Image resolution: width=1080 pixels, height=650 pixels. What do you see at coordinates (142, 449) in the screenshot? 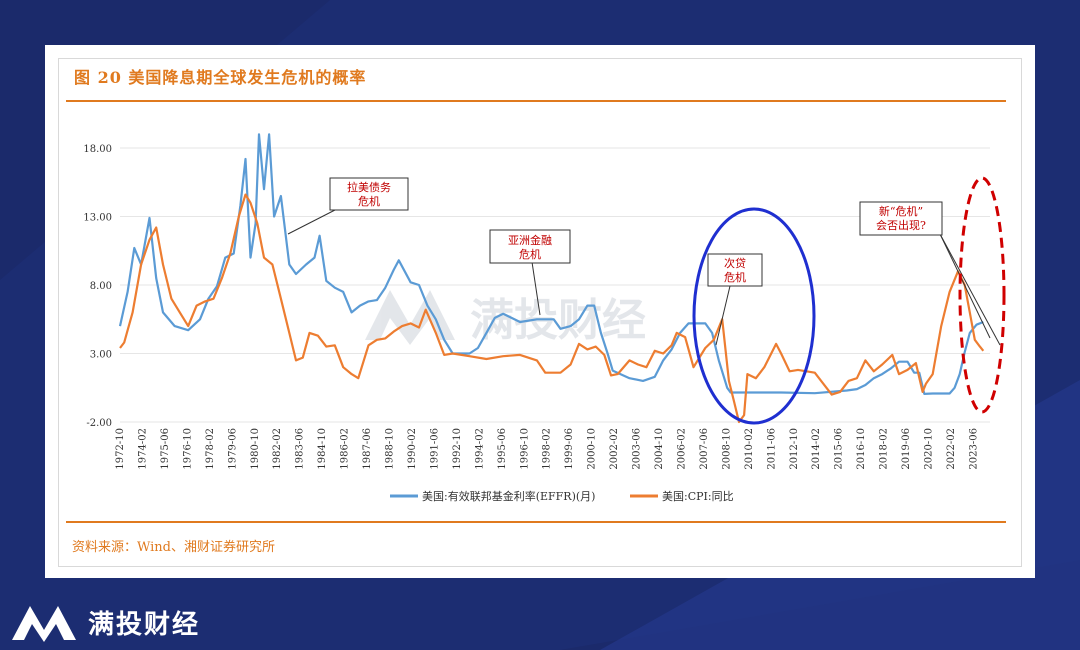
I see `x-tick-label: 1974-02` at bounding box center [142, 449].